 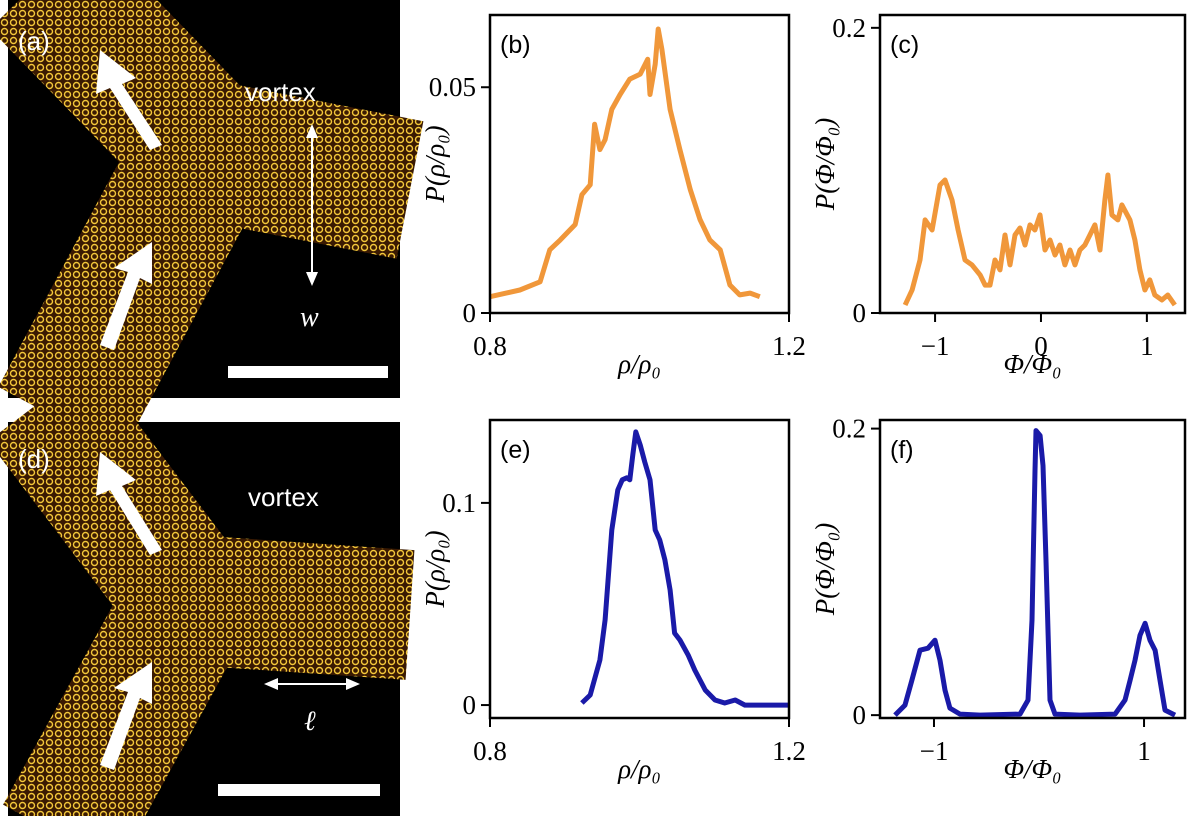 I want to click on y-tick-label: 0.1, so click(x=459, y=503).